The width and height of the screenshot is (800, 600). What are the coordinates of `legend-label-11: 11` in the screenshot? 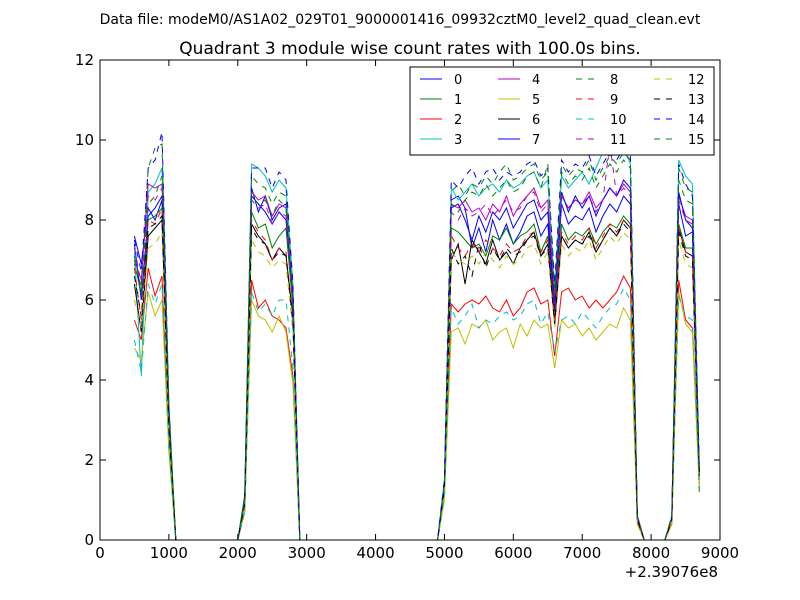 It's located at (618, 140).